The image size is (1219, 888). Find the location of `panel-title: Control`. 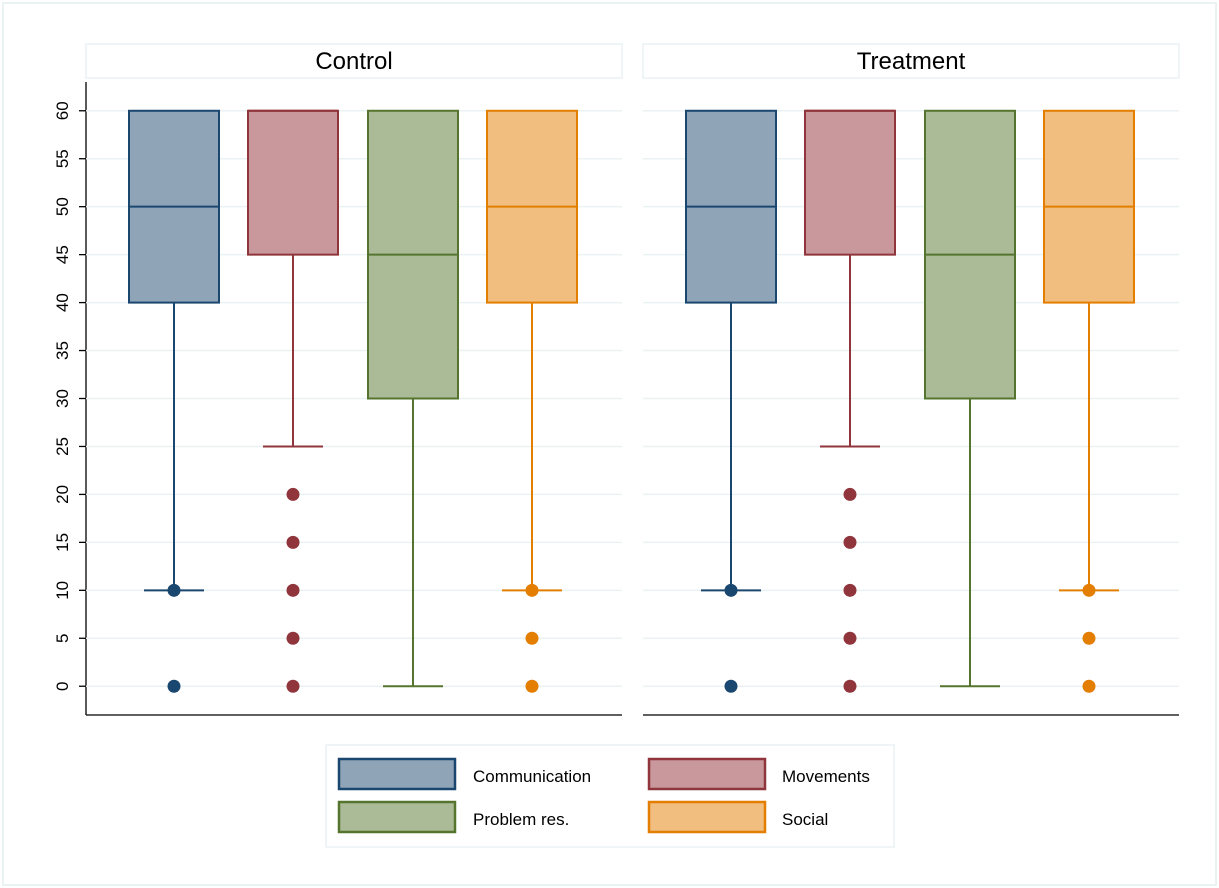

panel-title: Control is located at coordinates (353, 61).